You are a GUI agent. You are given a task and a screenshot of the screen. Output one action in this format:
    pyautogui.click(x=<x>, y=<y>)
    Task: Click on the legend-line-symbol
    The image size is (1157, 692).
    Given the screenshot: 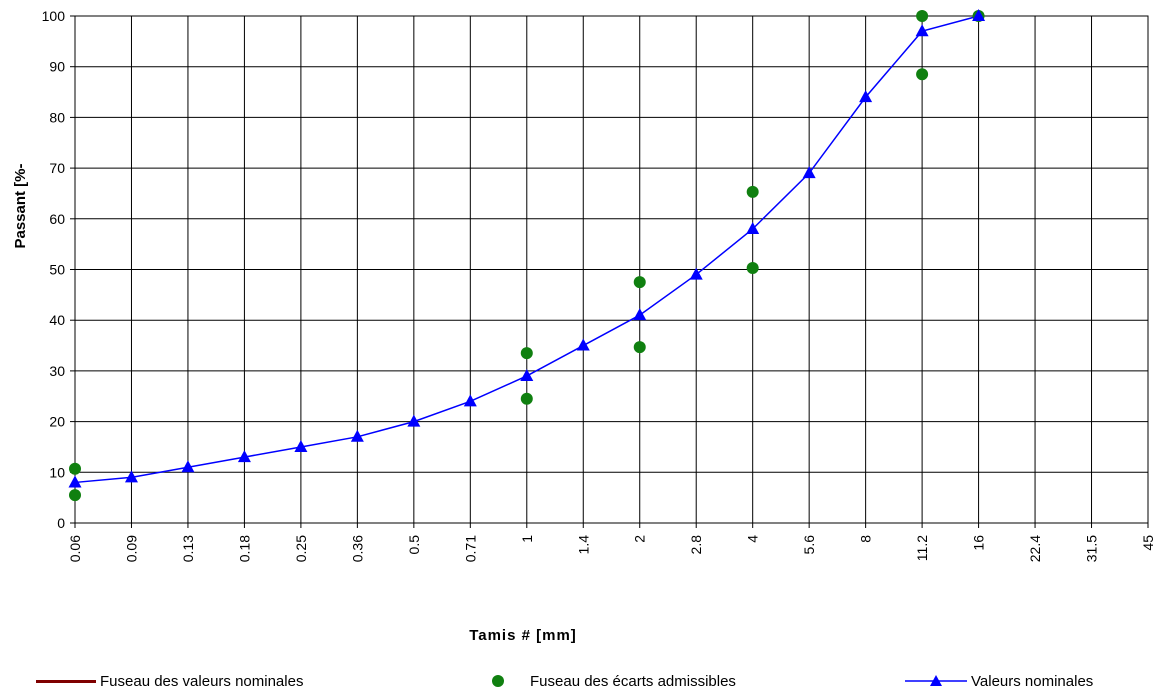 What is the action you would take?
    pyautogui.click(x=66, y=681)
    